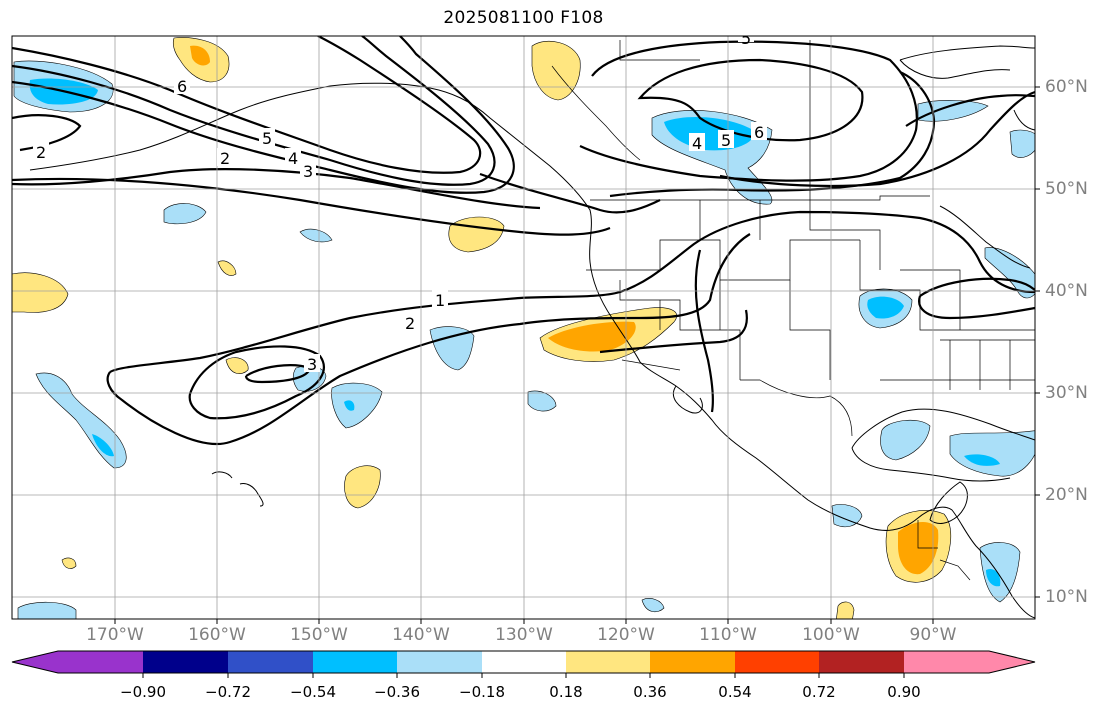 This screenshot has width=1105, height=712. Describe the element at coordinates (819, 692) in the screenshot. I see `colorbar-tick-label: 0.72` at that location.